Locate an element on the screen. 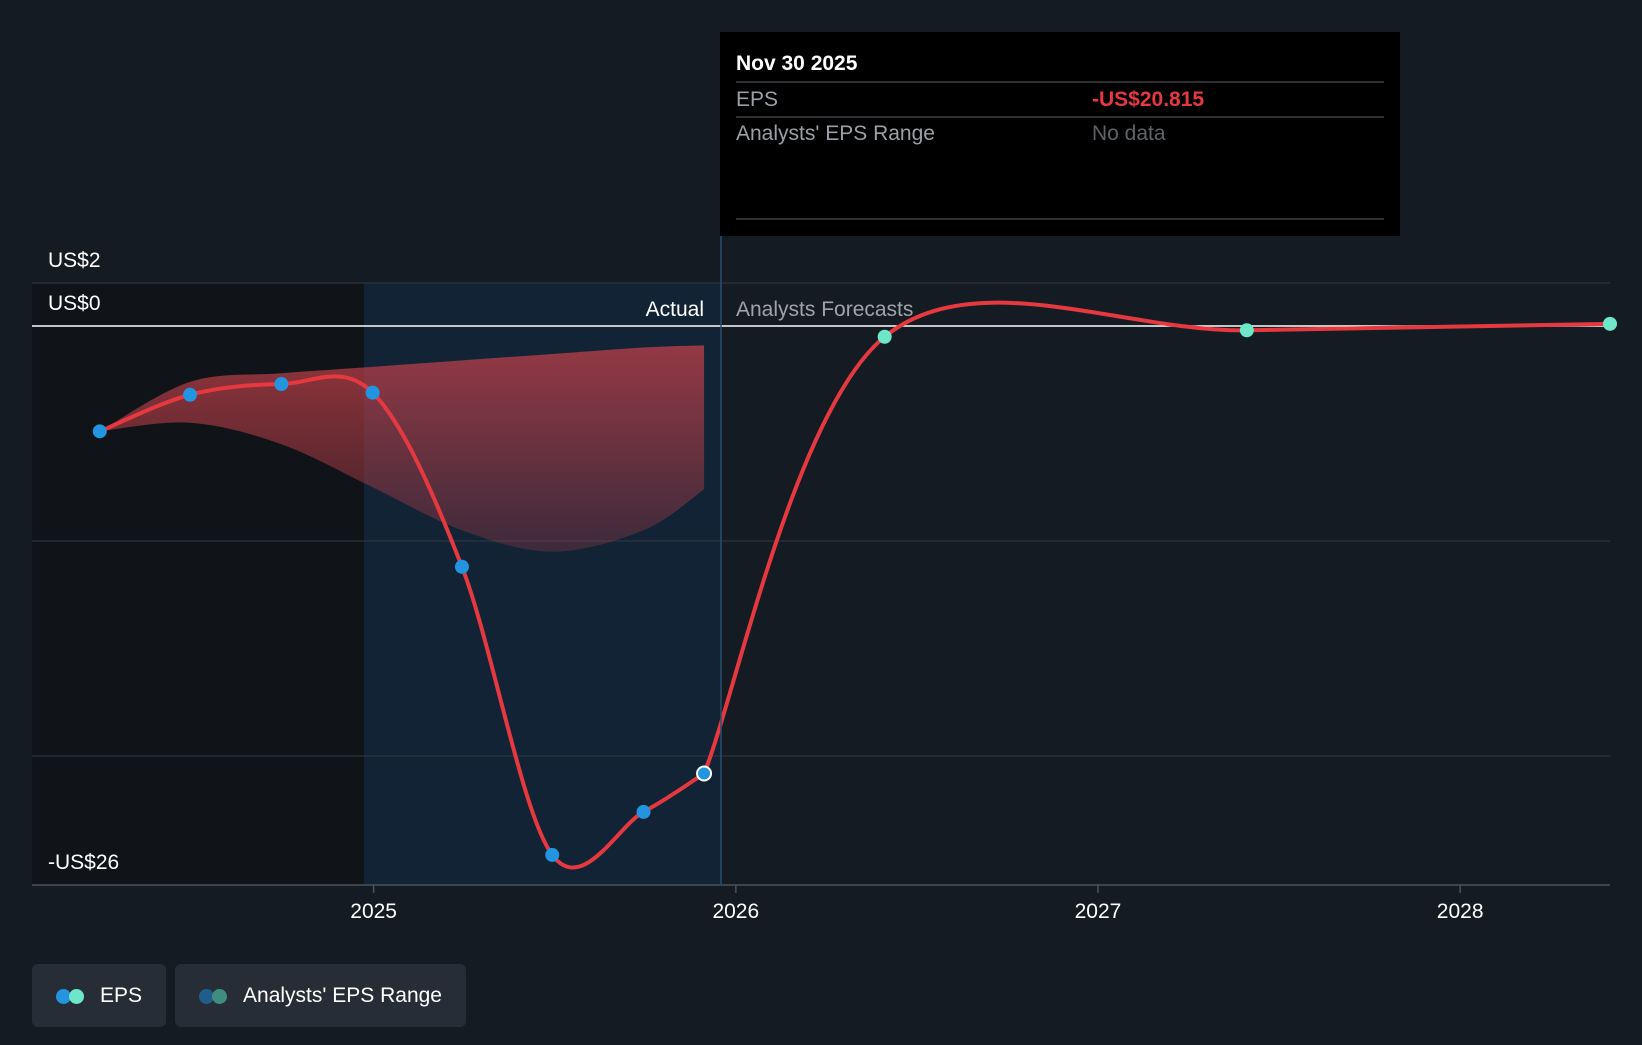 The height and width of the screenshot is (1045, 1642). range-legend-icon is located at coordinates (215, 996).